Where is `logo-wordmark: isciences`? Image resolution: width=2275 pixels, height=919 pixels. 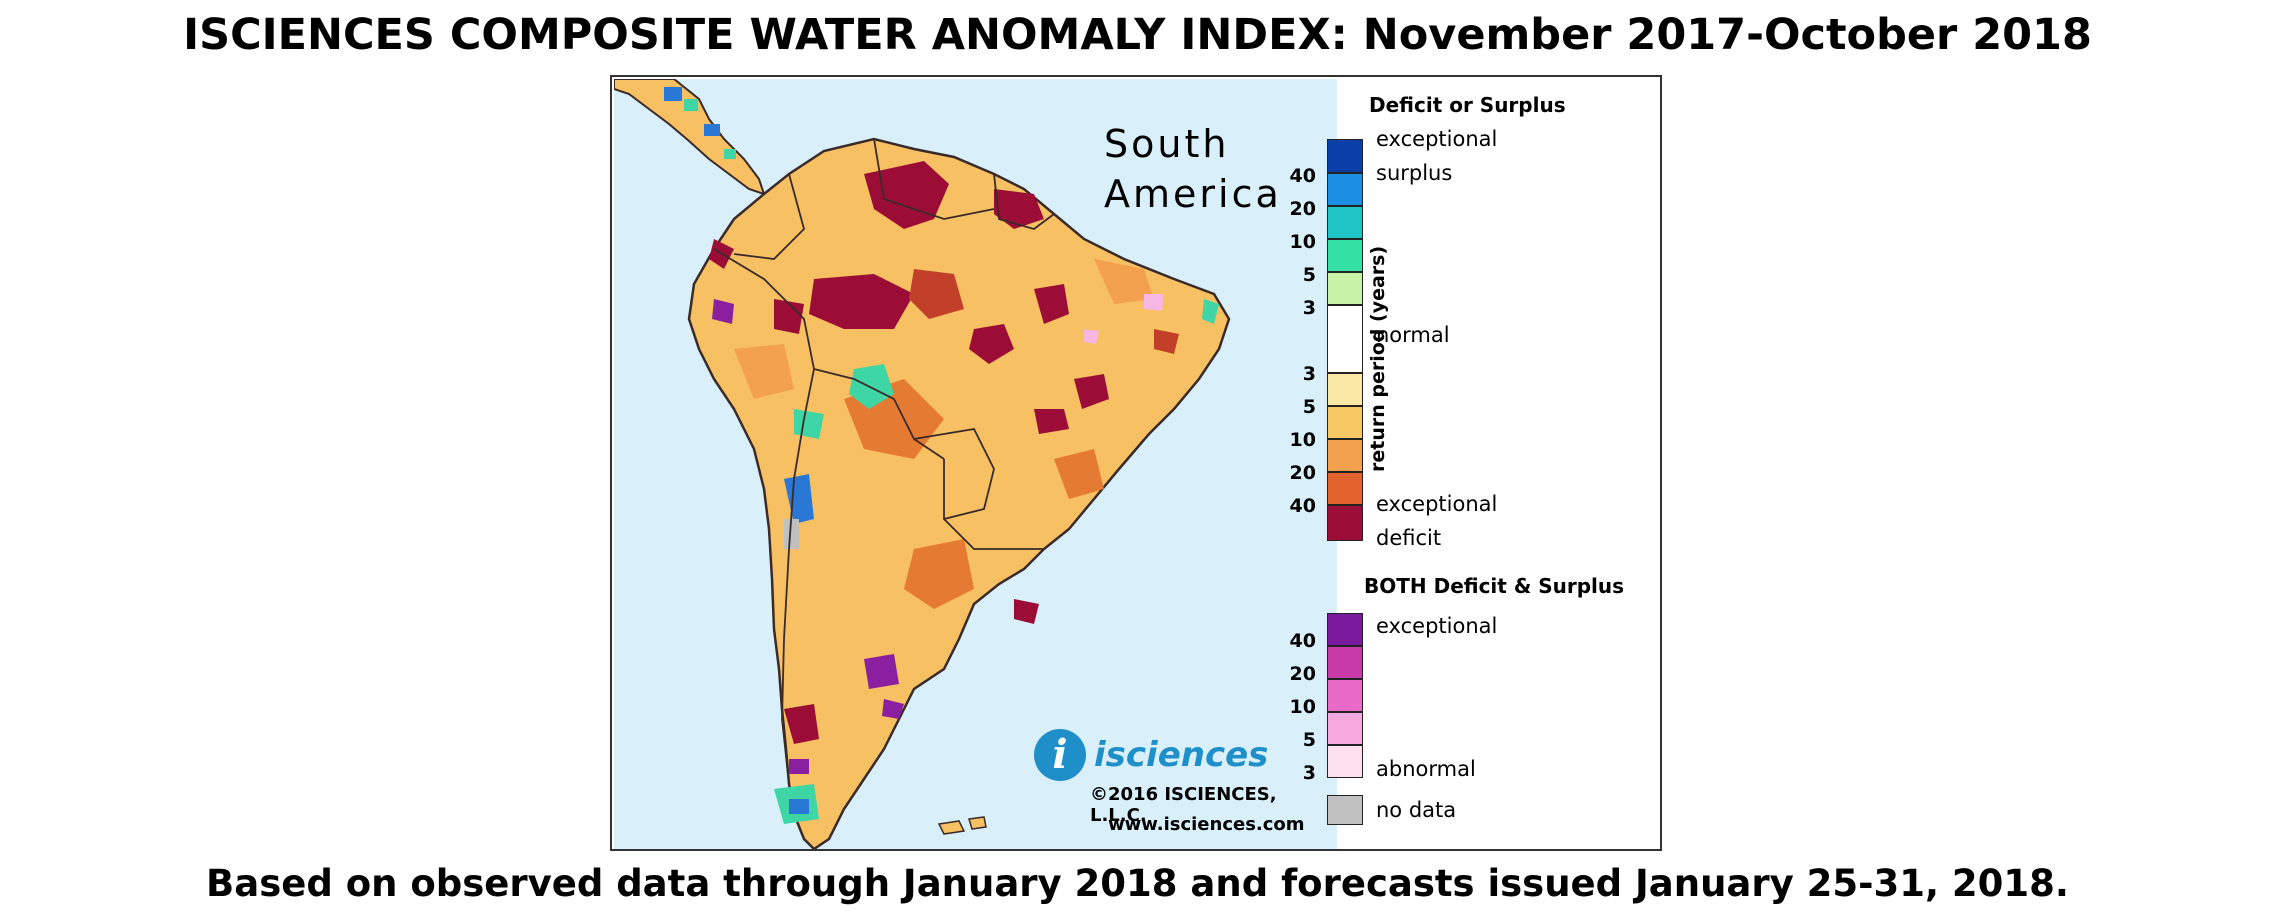
logo-wordmark: isciences is located at coordinates (1181, 755).